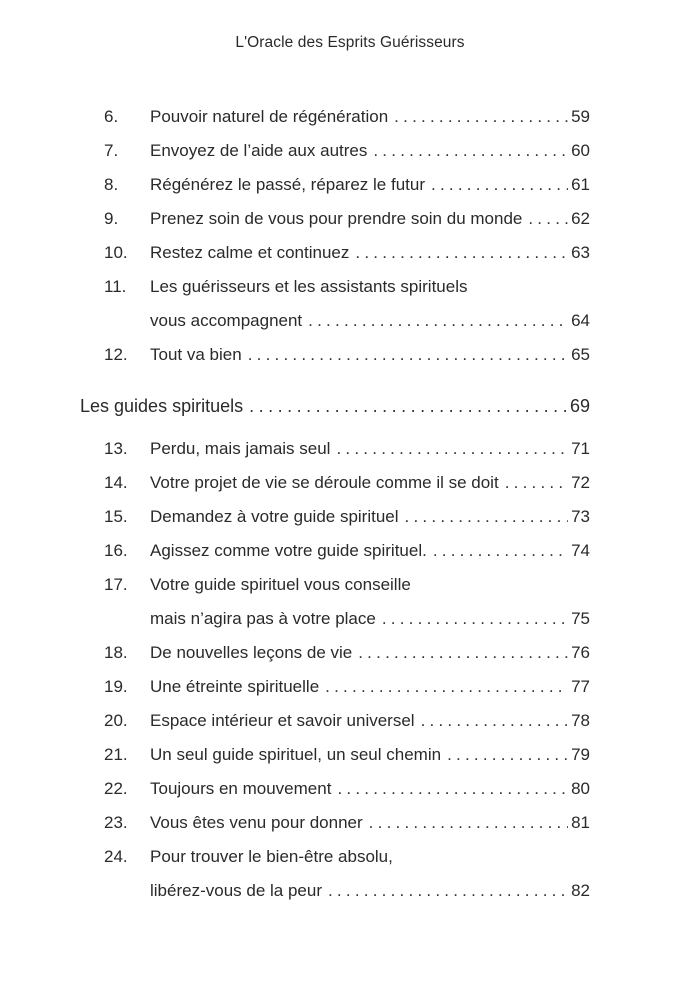 The width and height of the screenshot is (700, 999). What do you see at coordinates (116, 856) in the screenshot?
I see `entry-number: 24.` at bounding box center [116, 856].